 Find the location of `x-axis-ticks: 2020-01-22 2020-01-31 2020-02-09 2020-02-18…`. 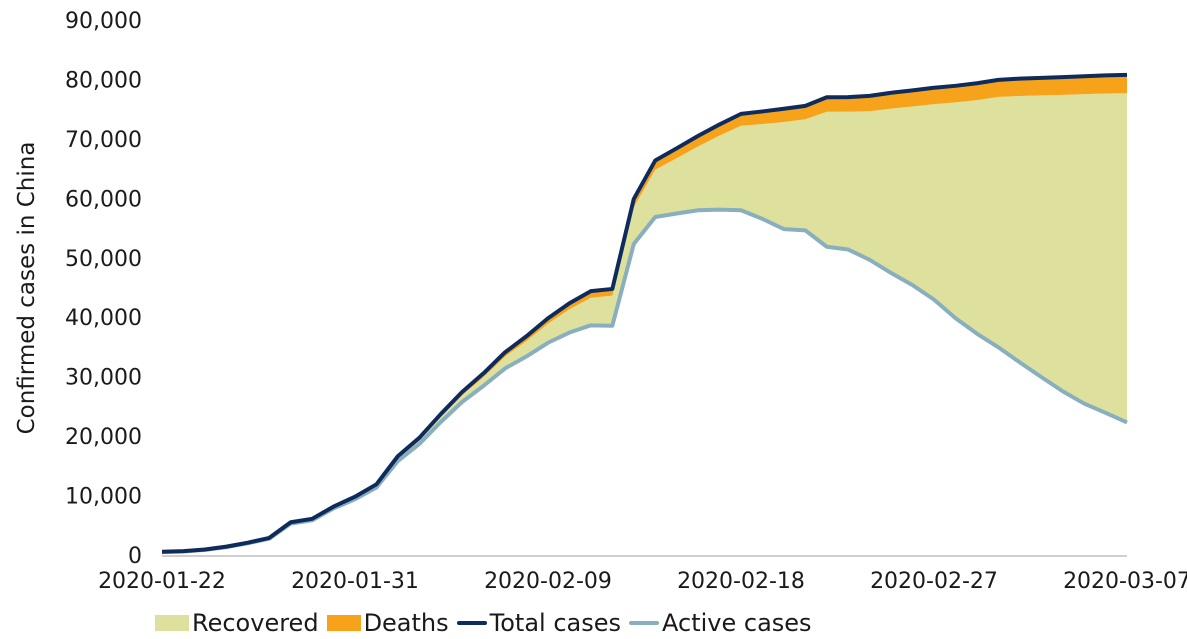

x-axis-ticks: 2020-01-22 2020-01-31 2020-02-09 2020-02-18… is located at coordinates (642, 581).